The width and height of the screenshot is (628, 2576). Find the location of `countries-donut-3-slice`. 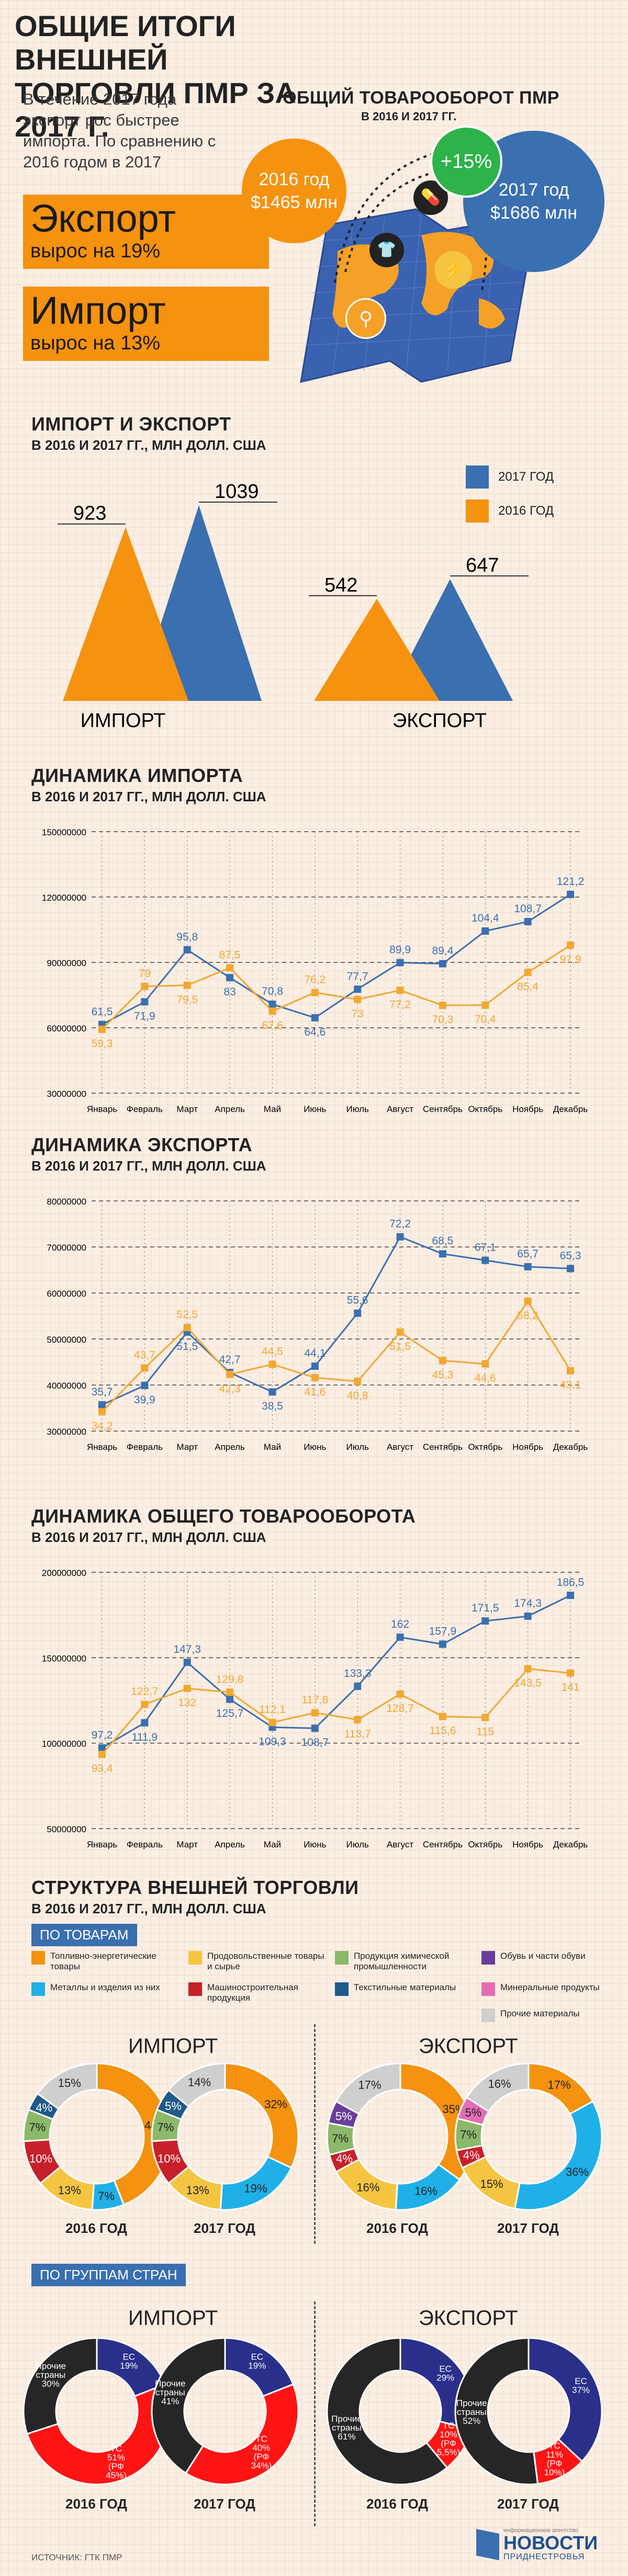

countries-donut-3-slice is located at coordinates (565, 2399).